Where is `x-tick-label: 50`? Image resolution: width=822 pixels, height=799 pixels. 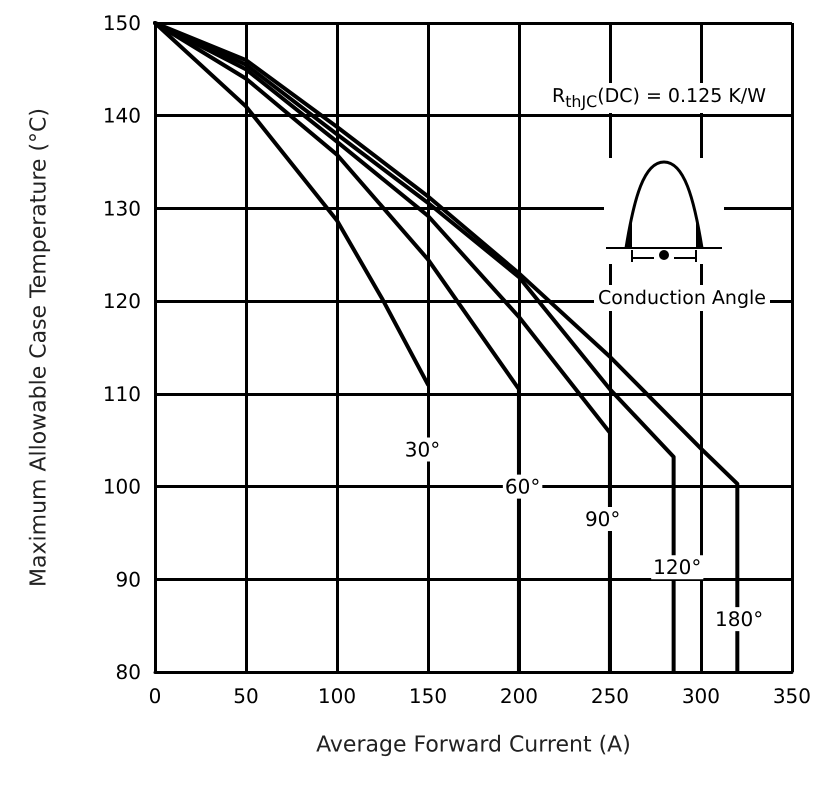 x-tick-label: 50 is located at coordinates (246, 696).